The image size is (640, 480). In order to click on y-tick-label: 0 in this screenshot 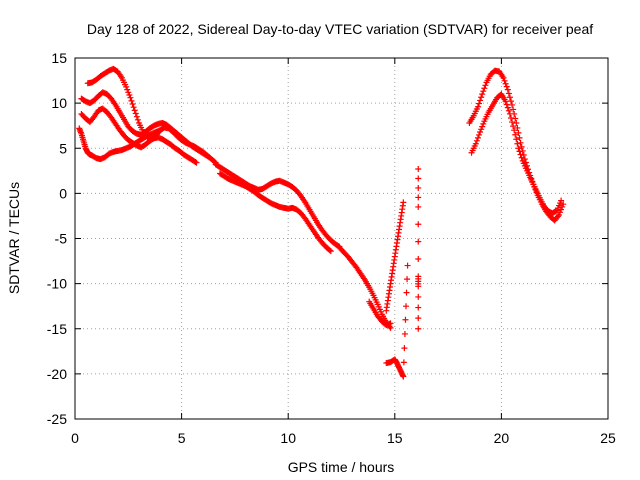, I will do `click(63, 193)`.